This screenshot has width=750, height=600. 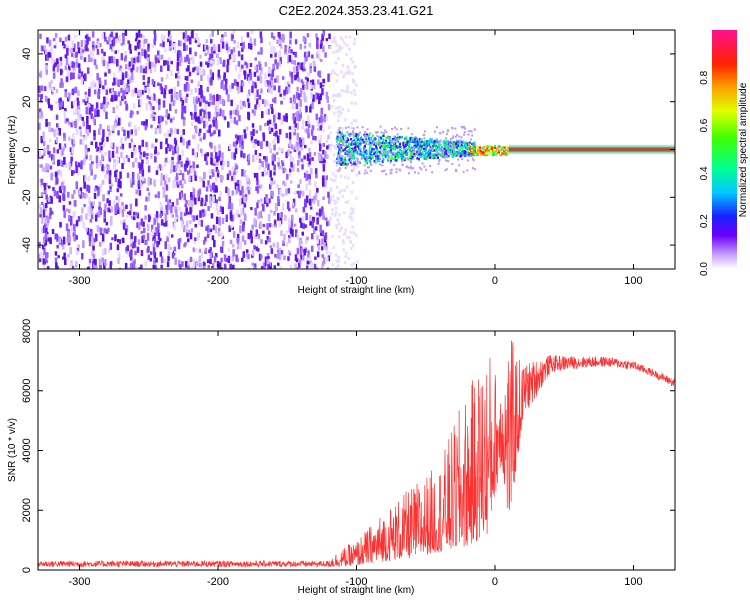 I want to click on snr-x-tick-label: 100, so click(x=633, y=582).